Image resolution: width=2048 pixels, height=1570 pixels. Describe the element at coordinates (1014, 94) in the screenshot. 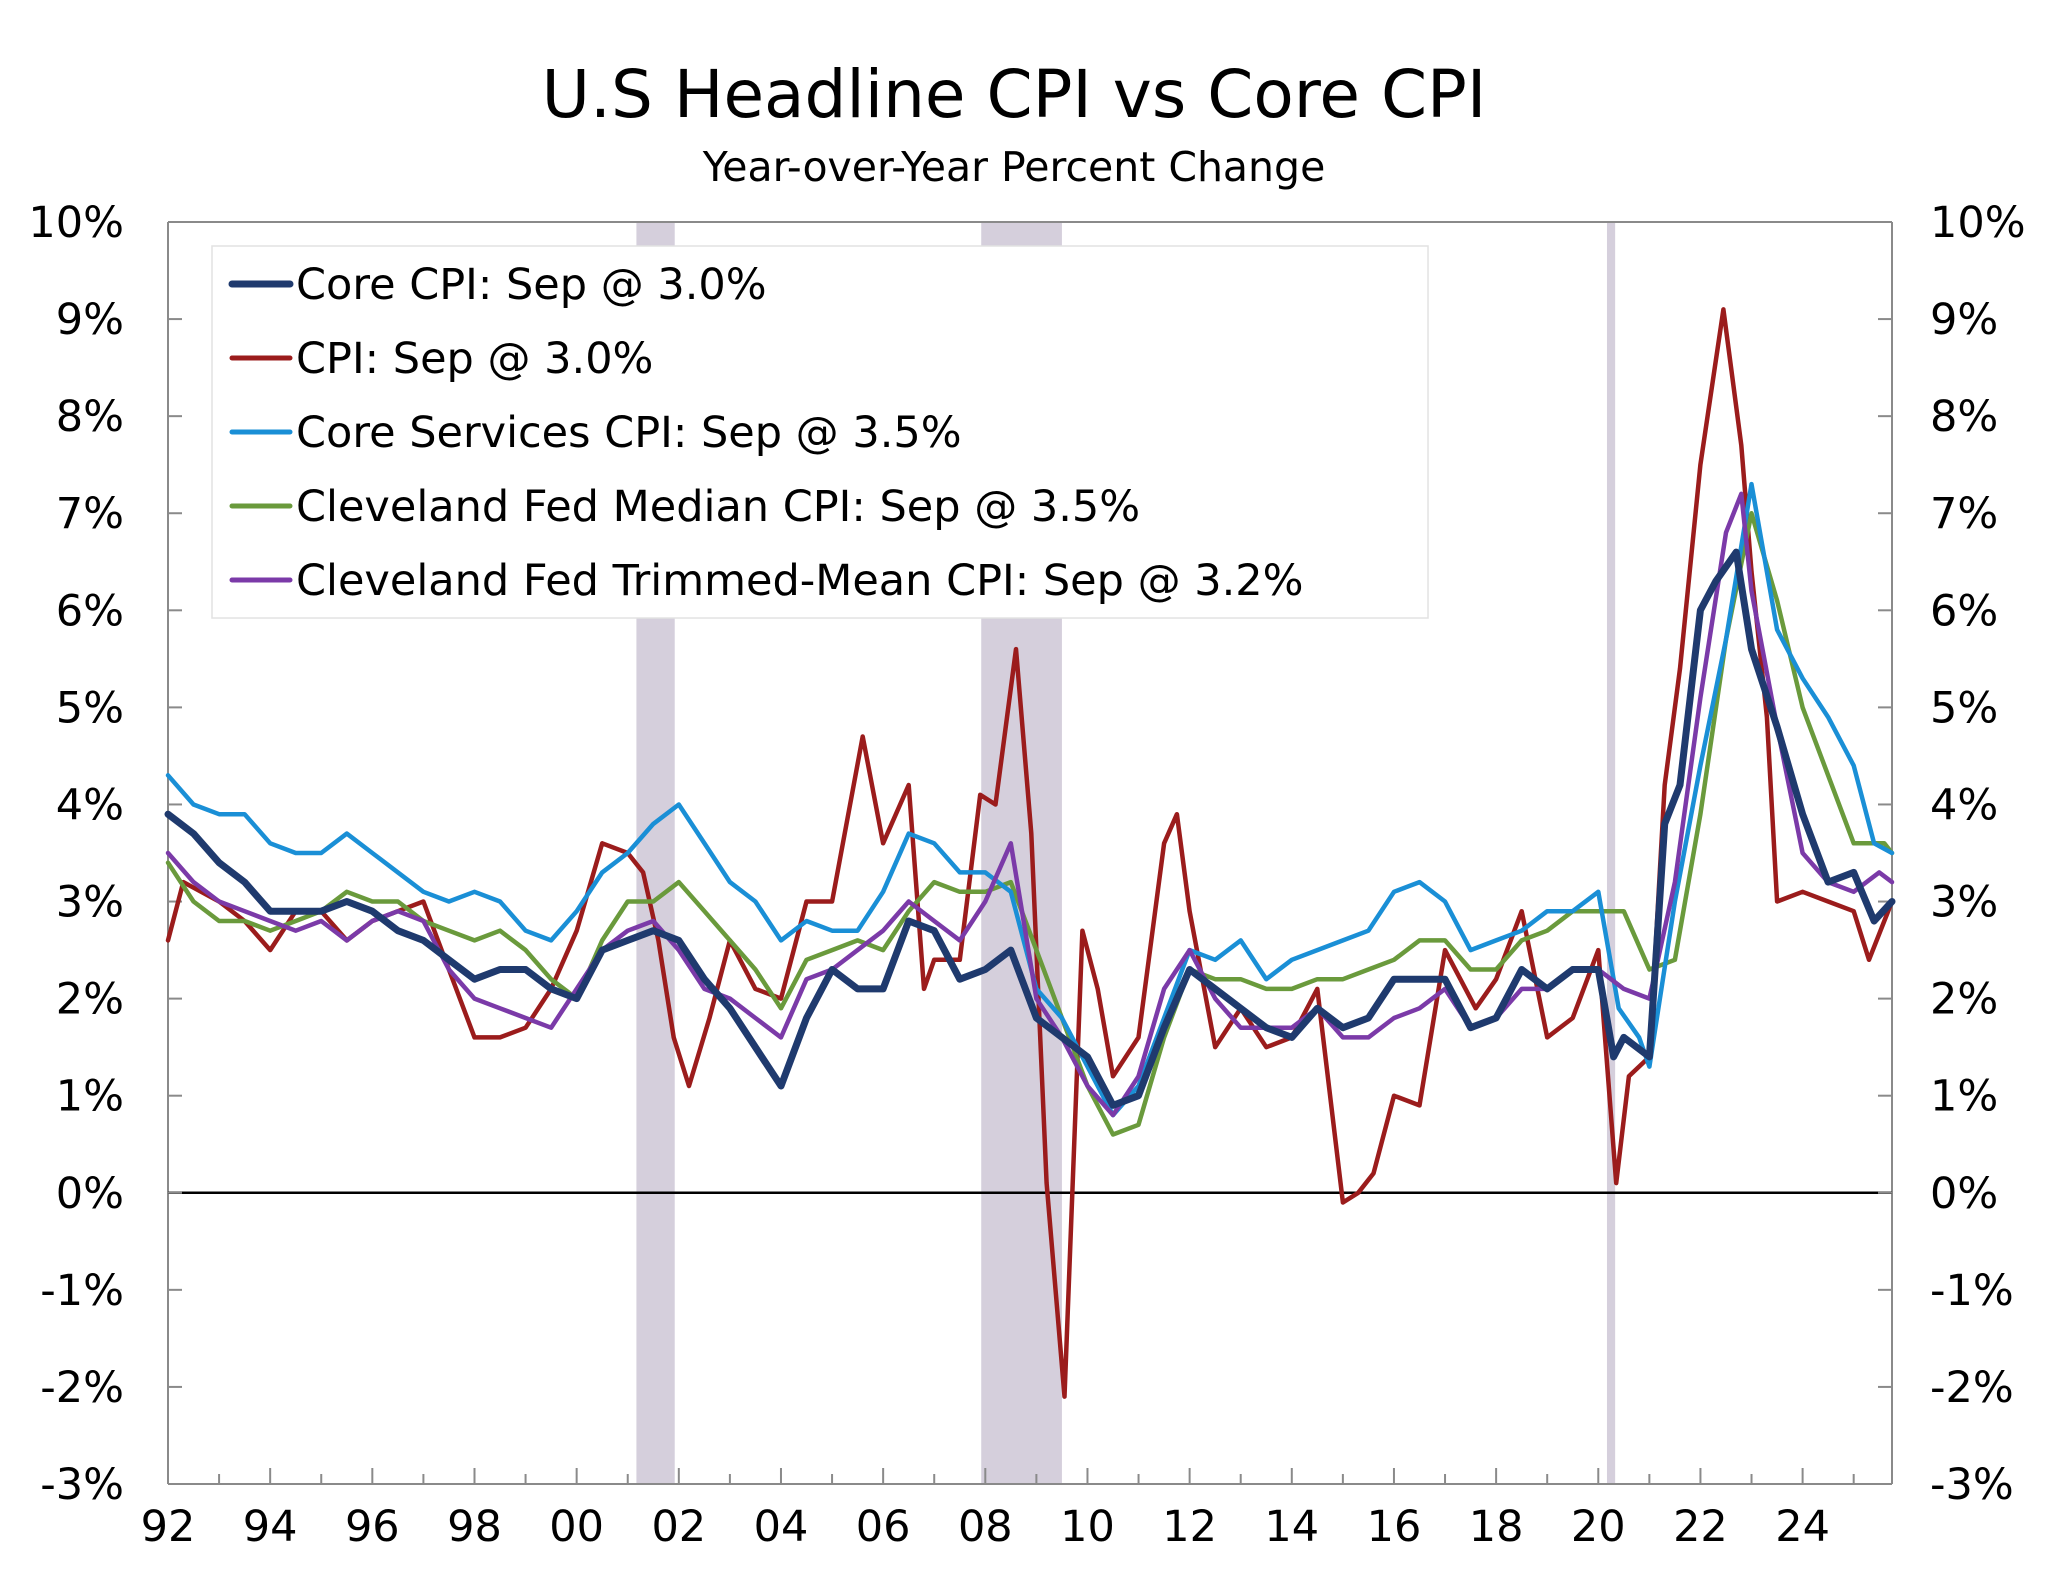

I see `chart-title: U.S Headline CPI vs Core CPI` at that location.